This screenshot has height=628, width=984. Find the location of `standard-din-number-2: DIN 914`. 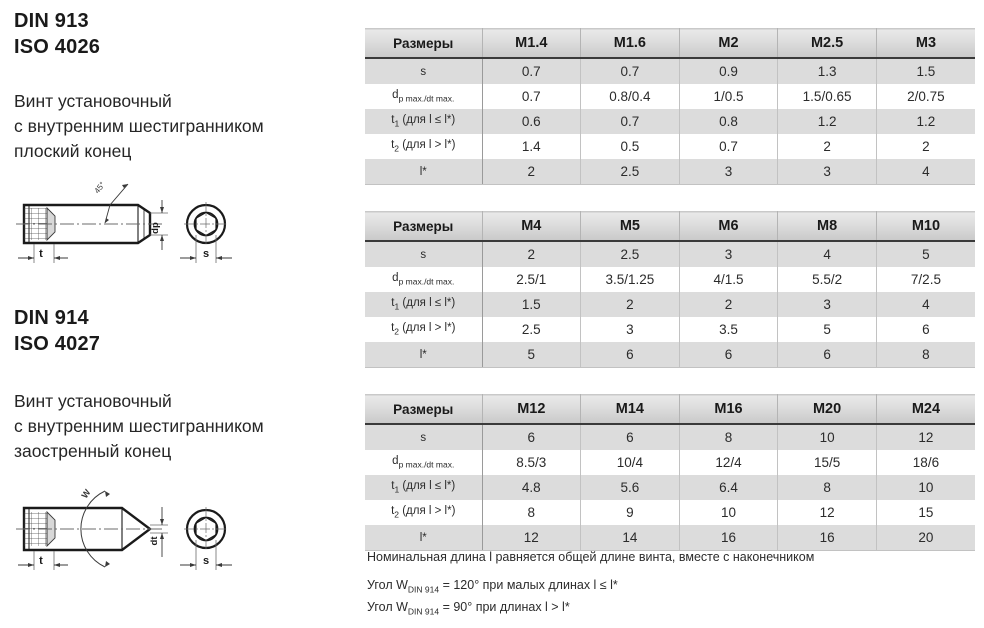

standard-din-number-2: DIN 914 is located at coordinates (51, 318).